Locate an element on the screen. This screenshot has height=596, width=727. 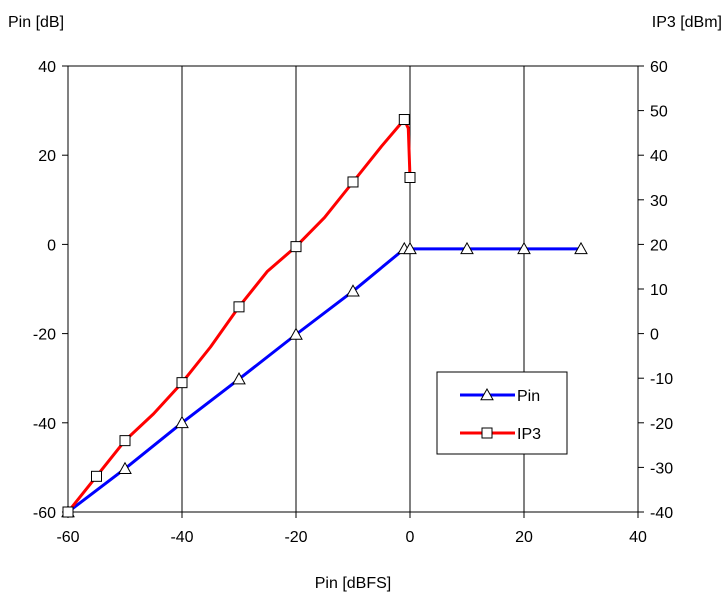
left-axis-ticks: -60 -40 -20 0 20 40 is located at coordinates (50, 290).